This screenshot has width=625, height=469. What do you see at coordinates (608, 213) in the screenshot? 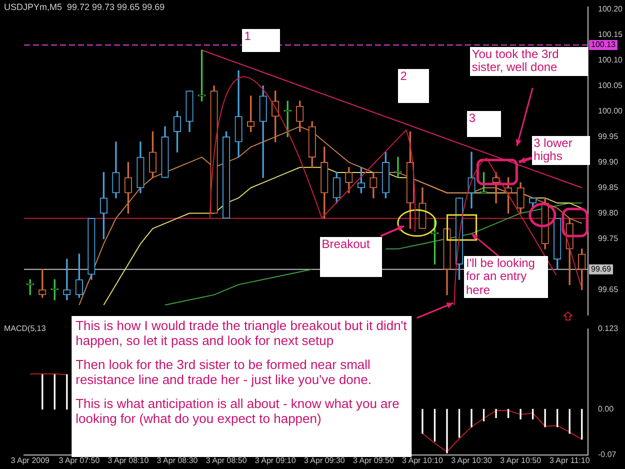
I see `y-tick-label: 99.80` at bounding box center [608, 213].